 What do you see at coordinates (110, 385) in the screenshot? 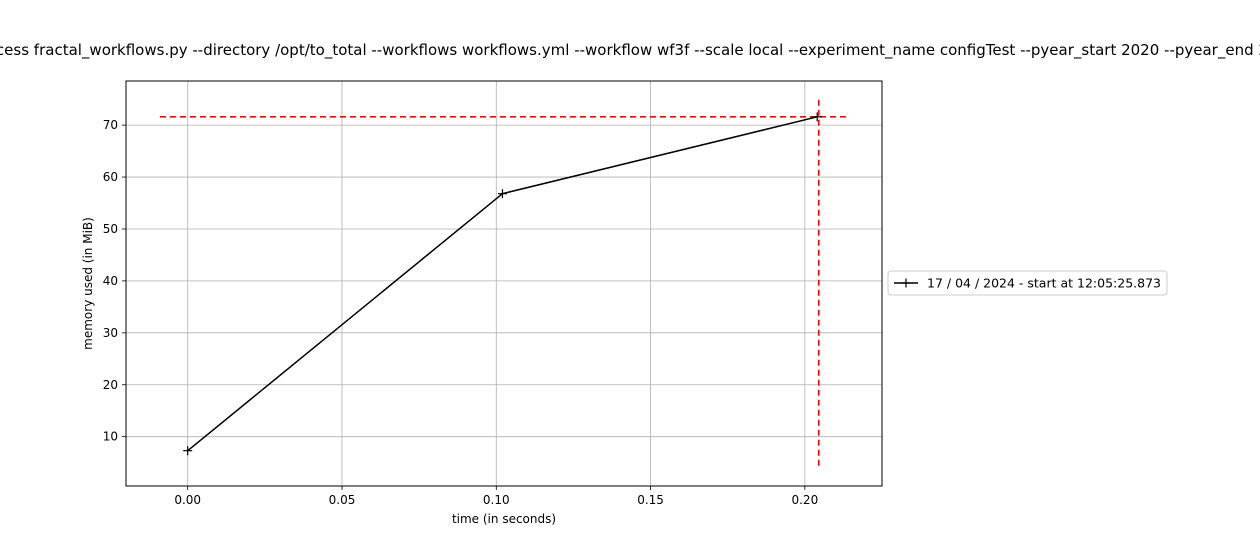
I see `y-tick-label: 20` at bounding box center [110, 385].